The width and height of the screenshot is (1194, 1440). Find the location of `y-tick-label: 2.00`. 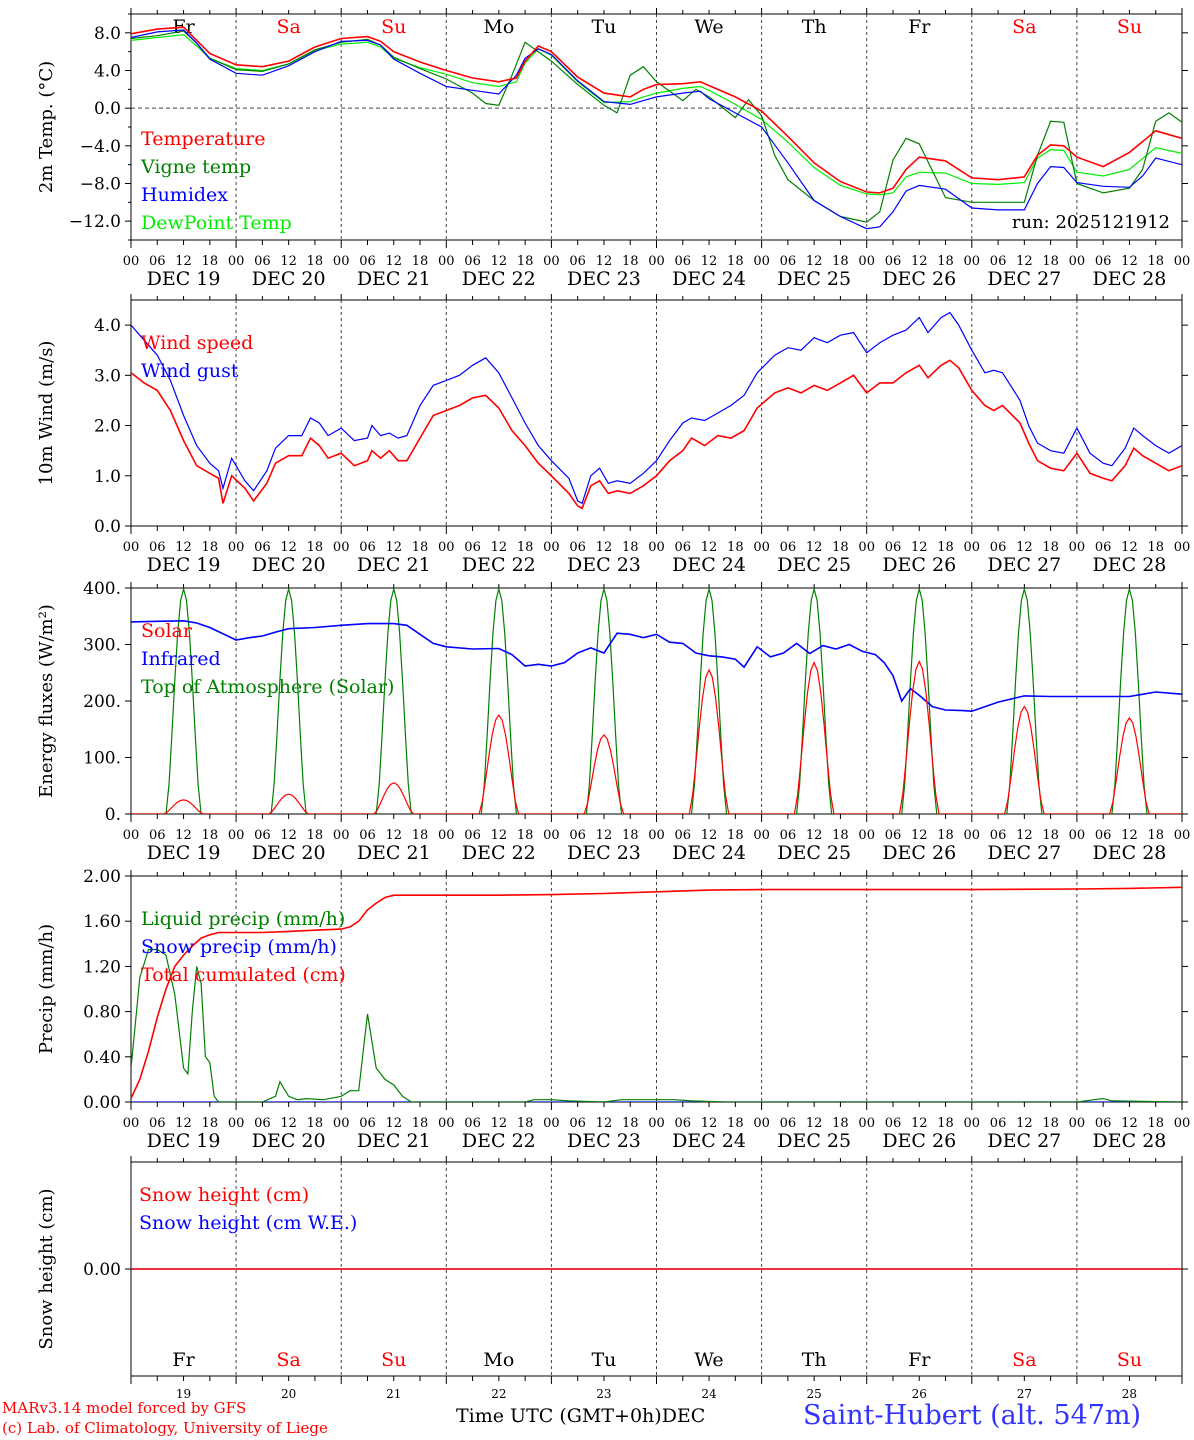

y-tick-label: 2.00 is located at coordinates (102, 877).